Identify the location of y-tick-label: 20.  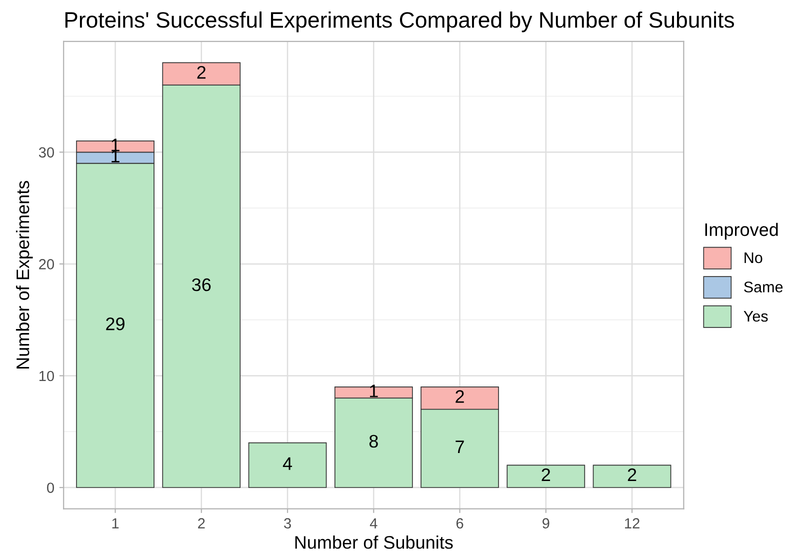
(46, 264).